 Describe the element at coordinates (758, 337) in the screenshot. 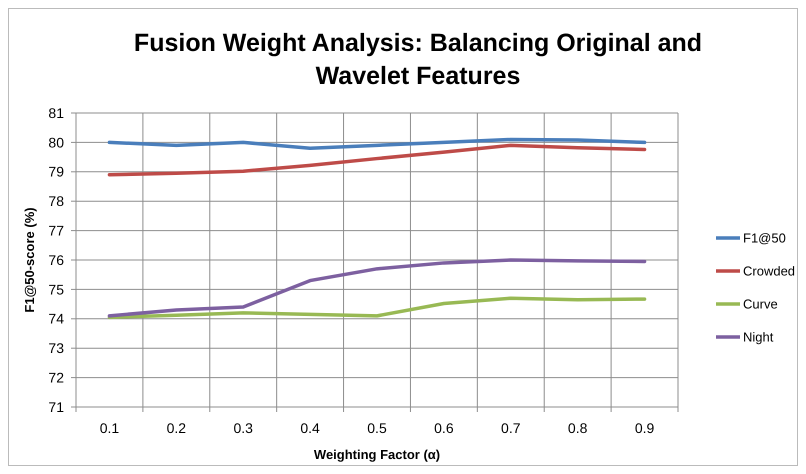

I see `legend-label: Night` at that location.